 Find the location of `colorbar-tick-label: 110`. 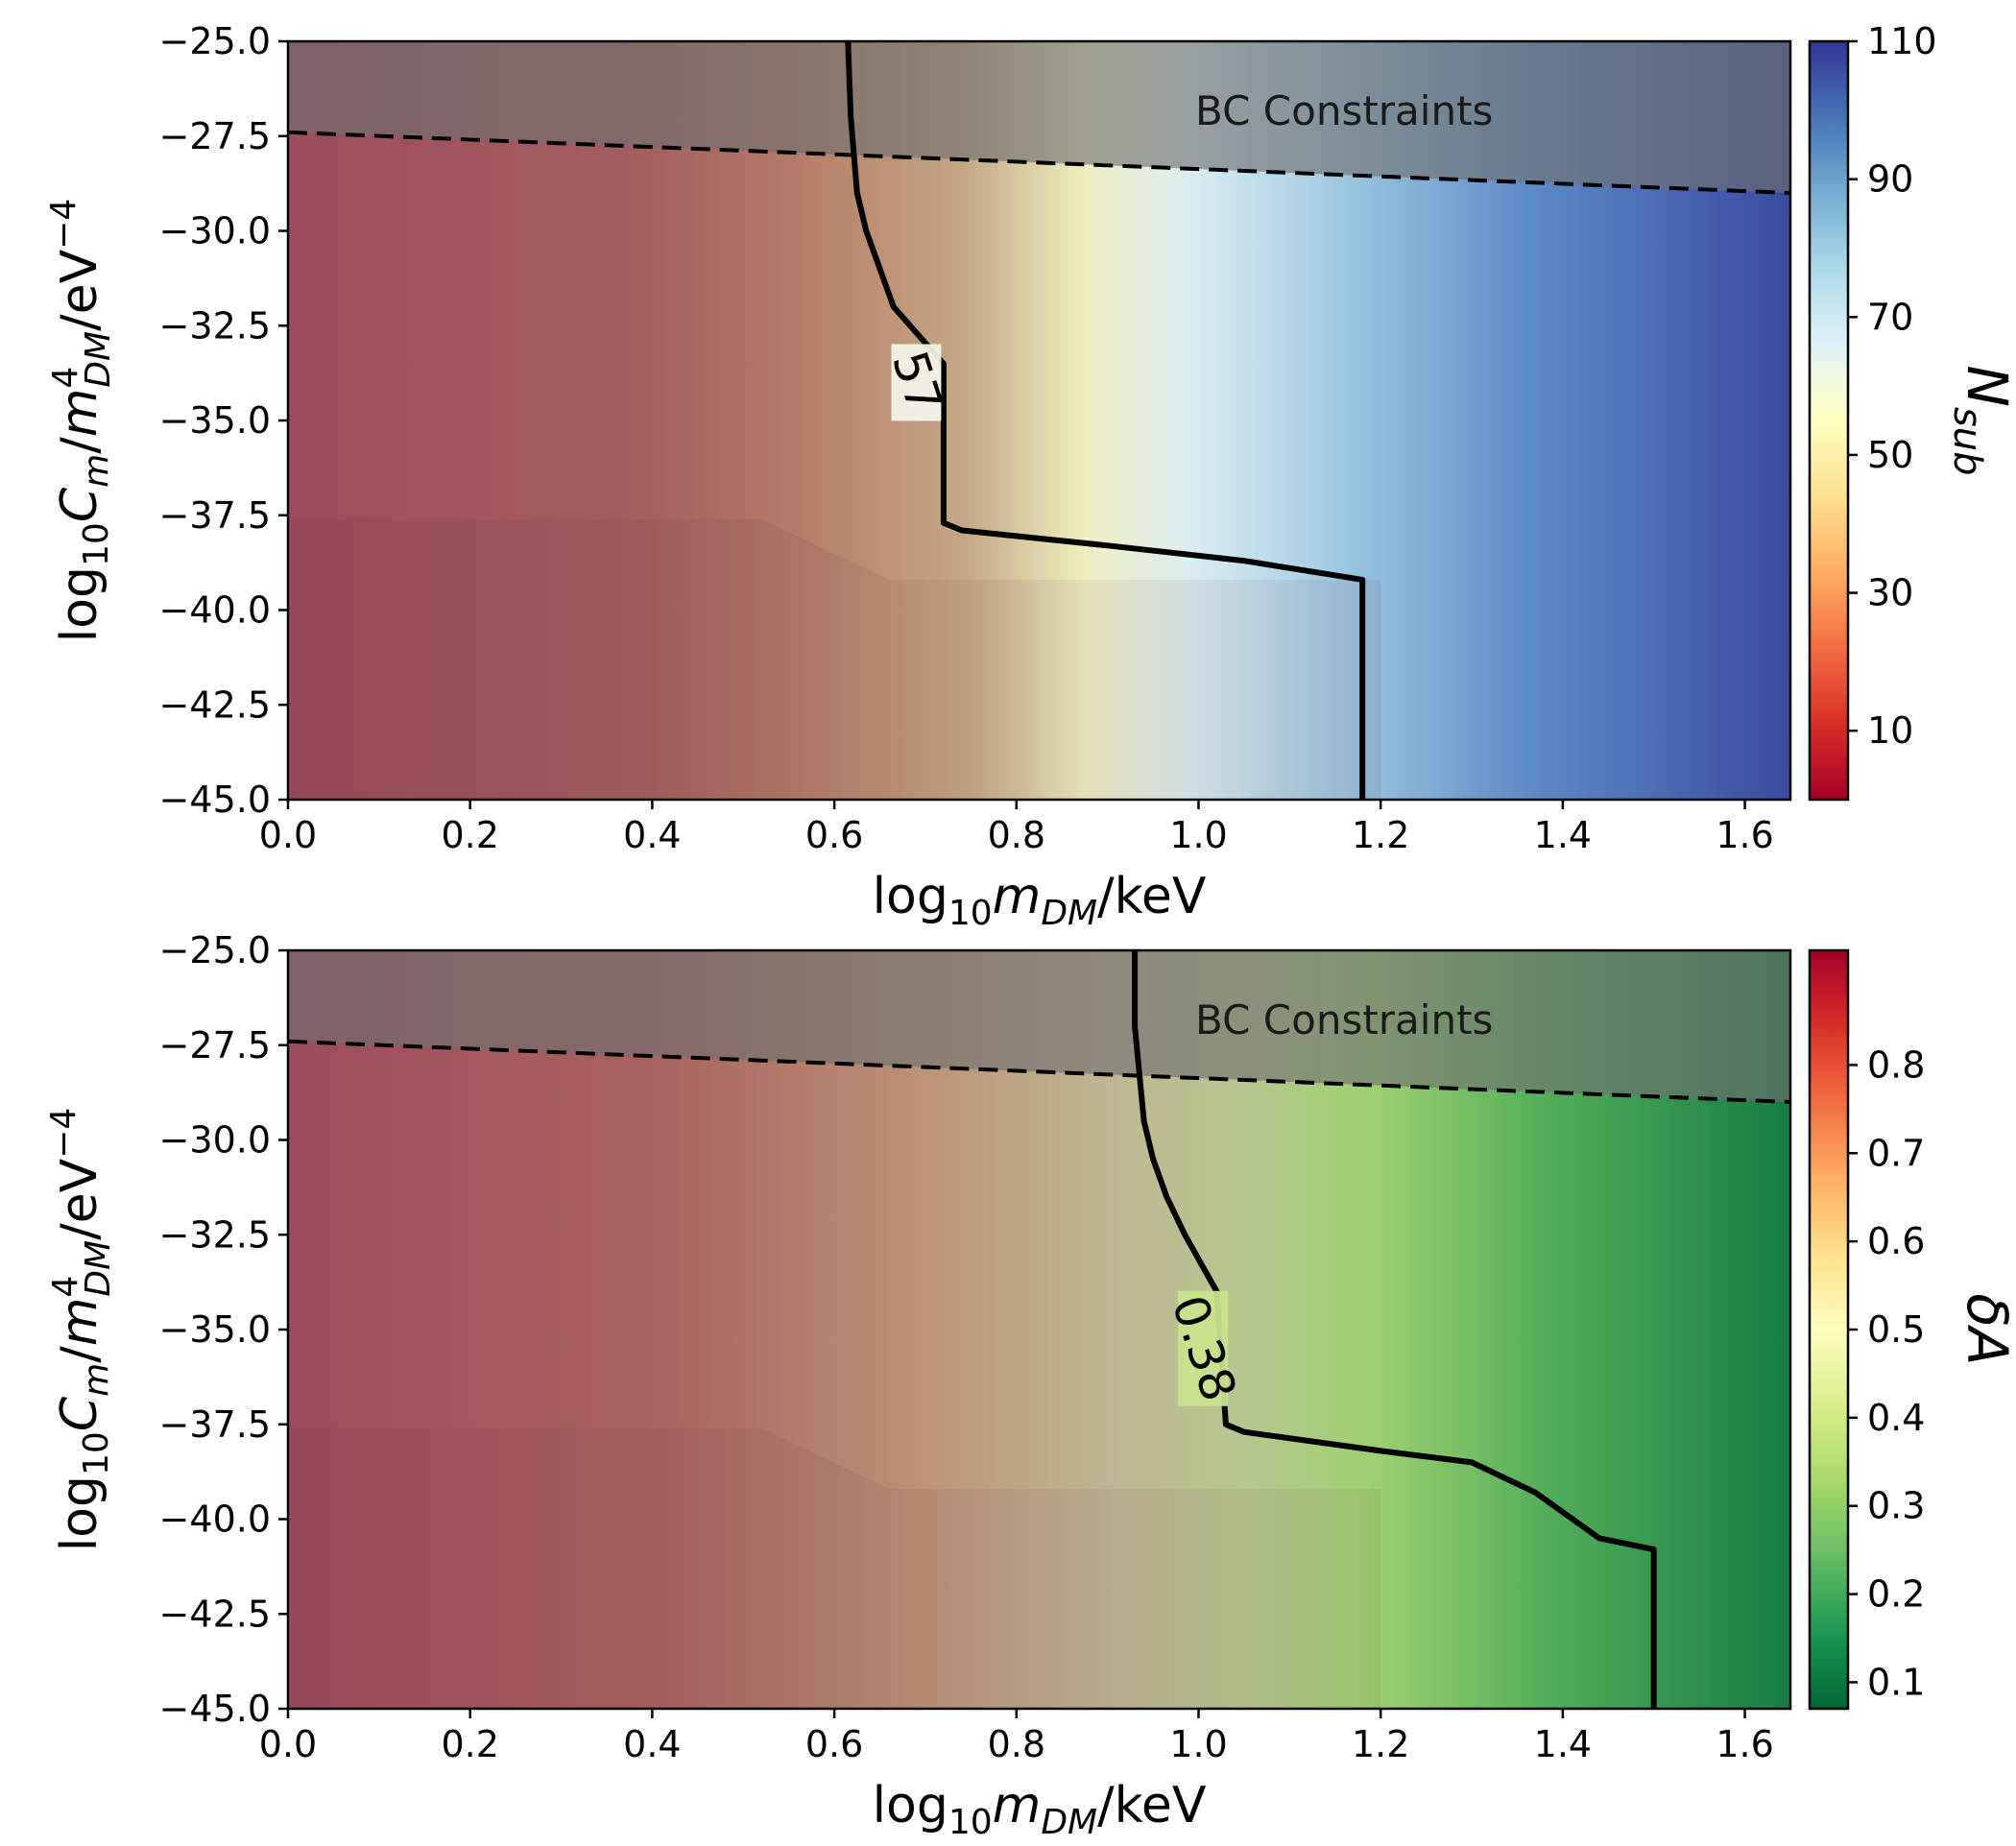

colorbar-tick-label: 110 is located at coordinates (1902, 41).